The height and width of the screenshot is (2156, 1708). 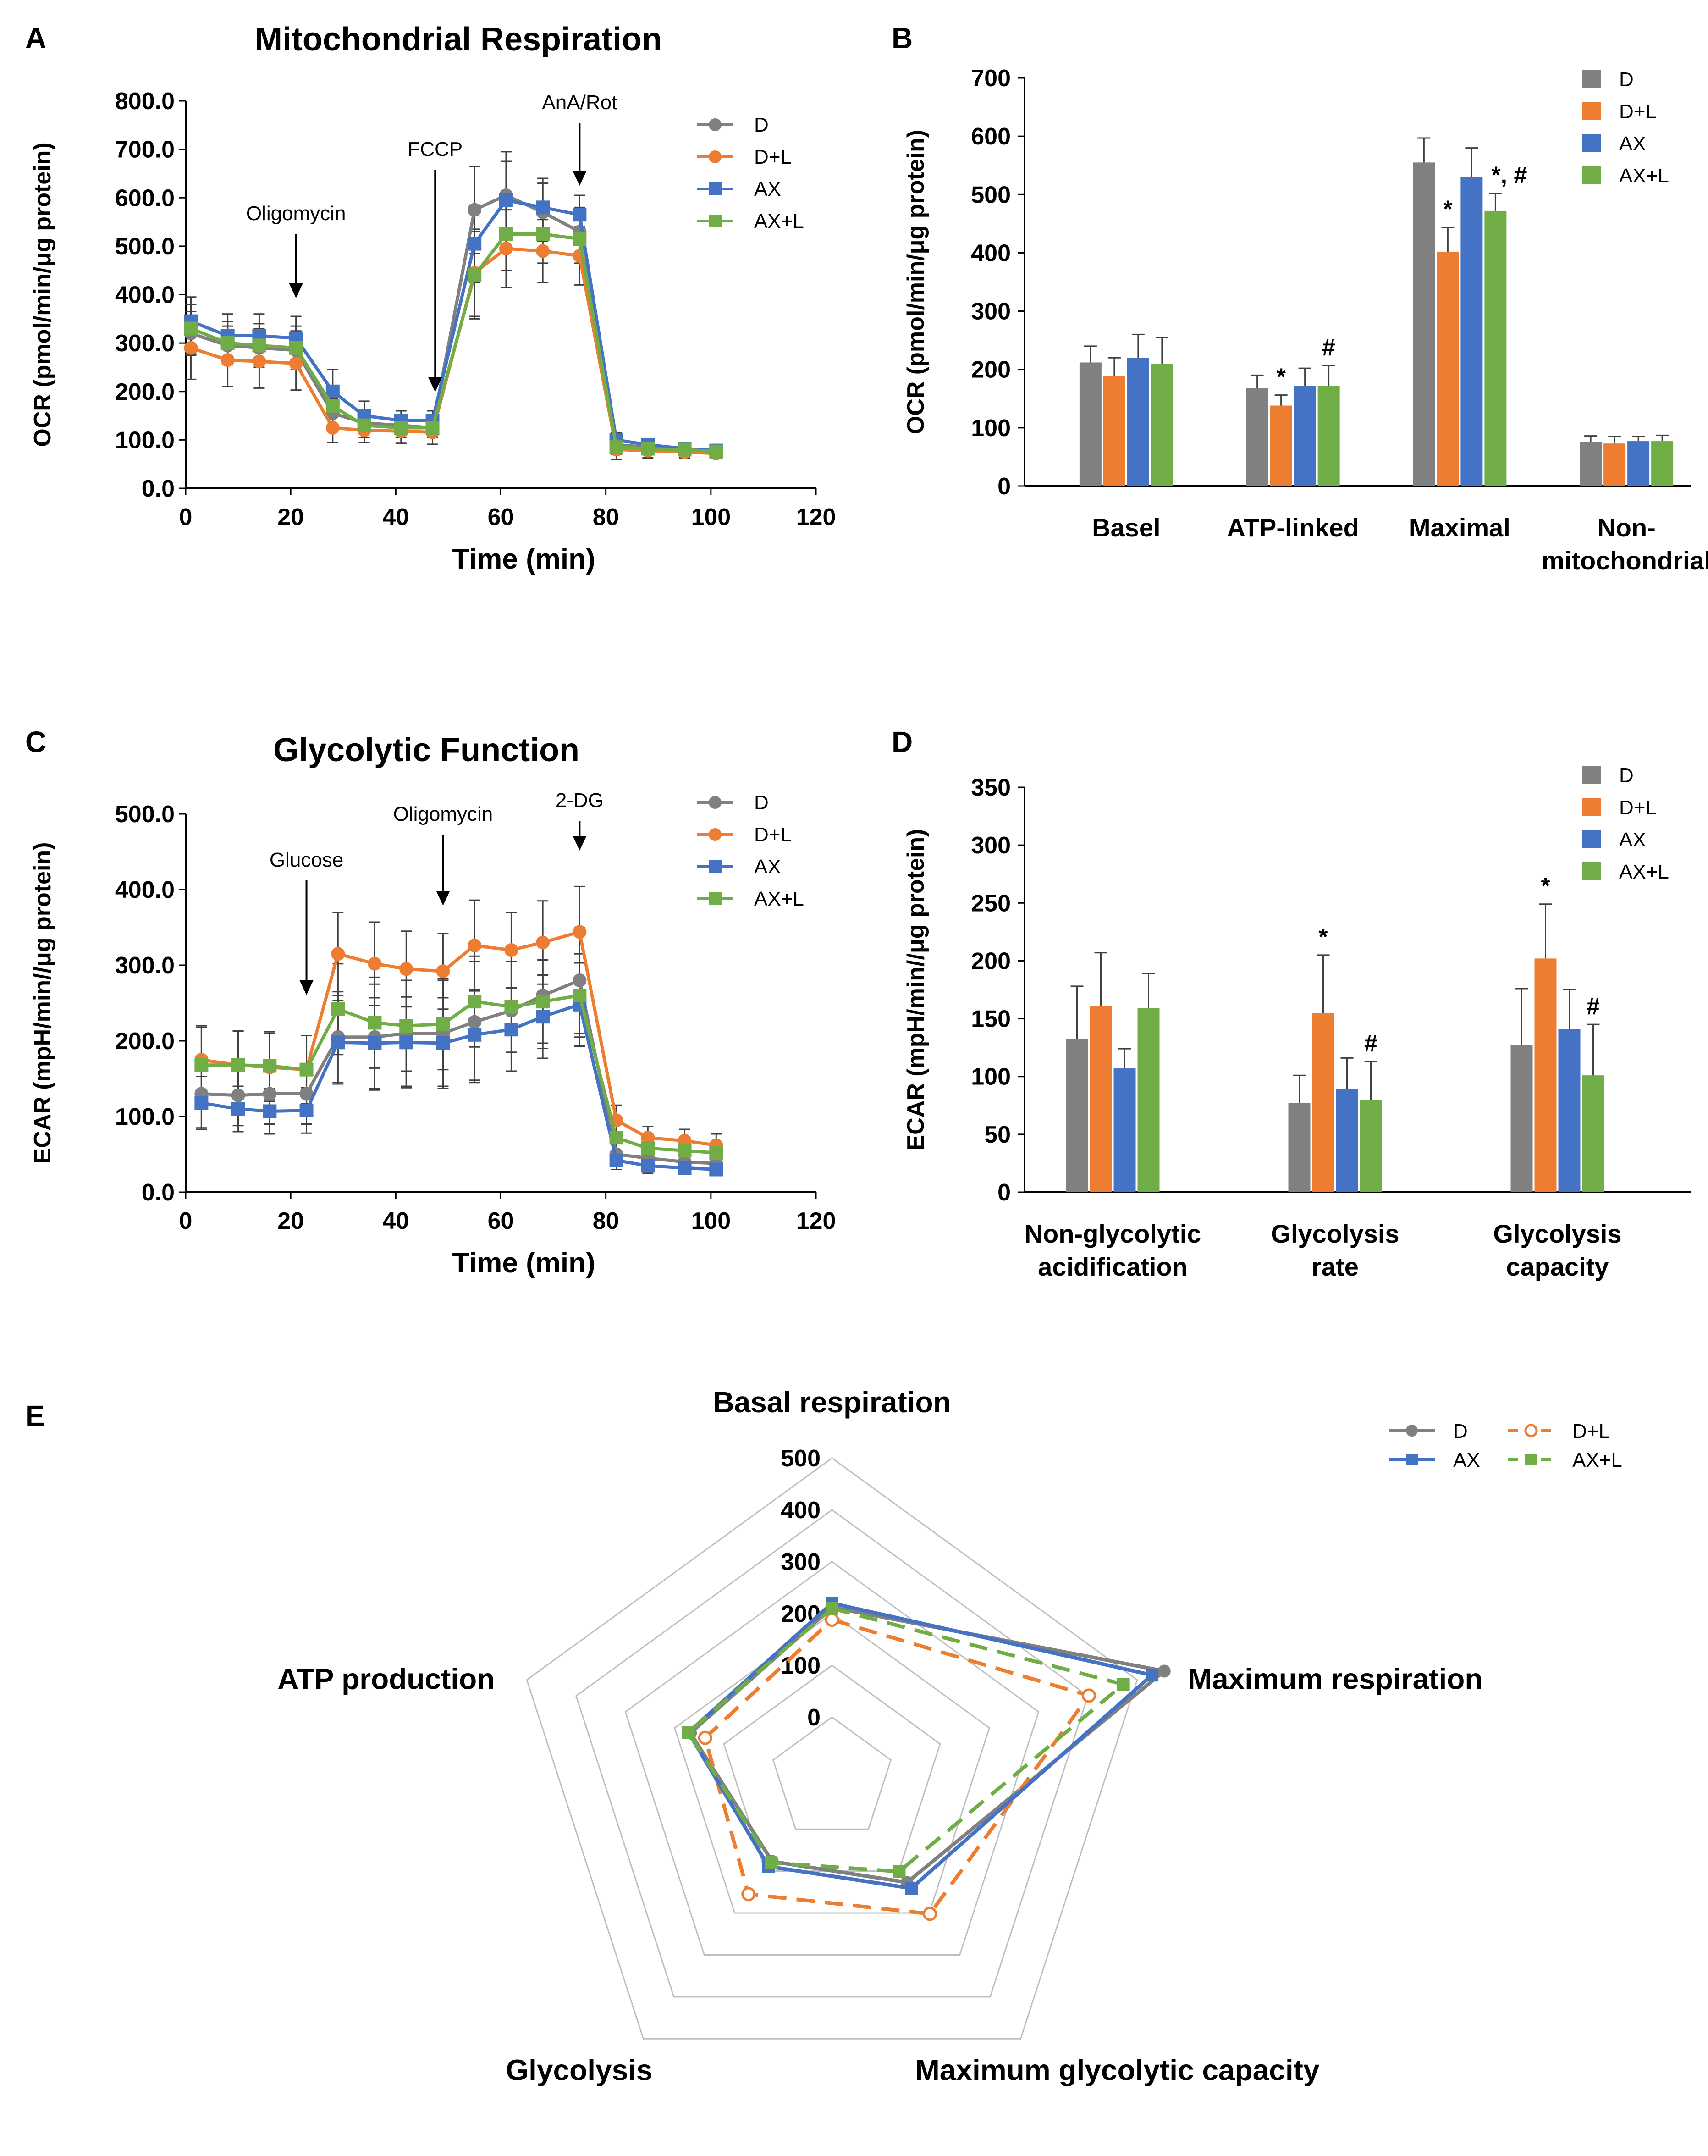 I want to click on x-tick-label: 120, so click(x=816, y=517).